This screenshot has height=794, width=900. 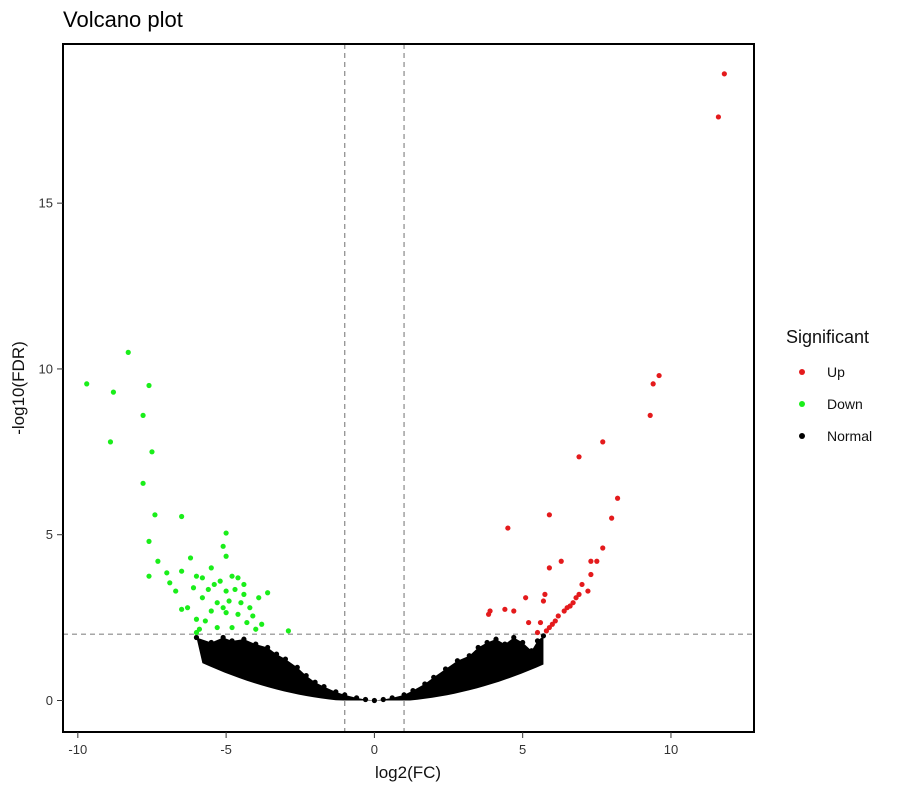 I want to click on y-axis-title: -log10(FDR), so click(x=18, y=388).